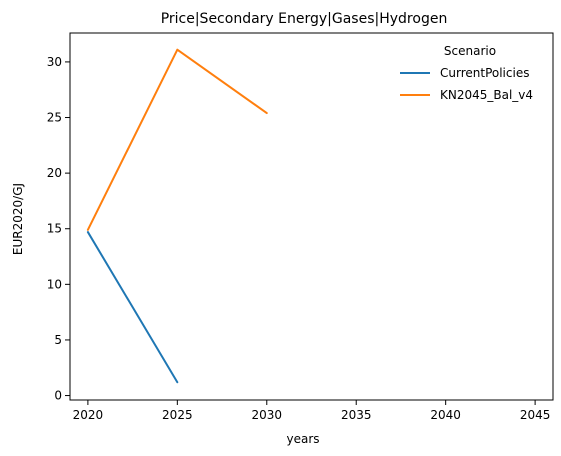  I want to click on x-axis: 2020 2025 2030 2035 2040 2045, so click(312, 411).